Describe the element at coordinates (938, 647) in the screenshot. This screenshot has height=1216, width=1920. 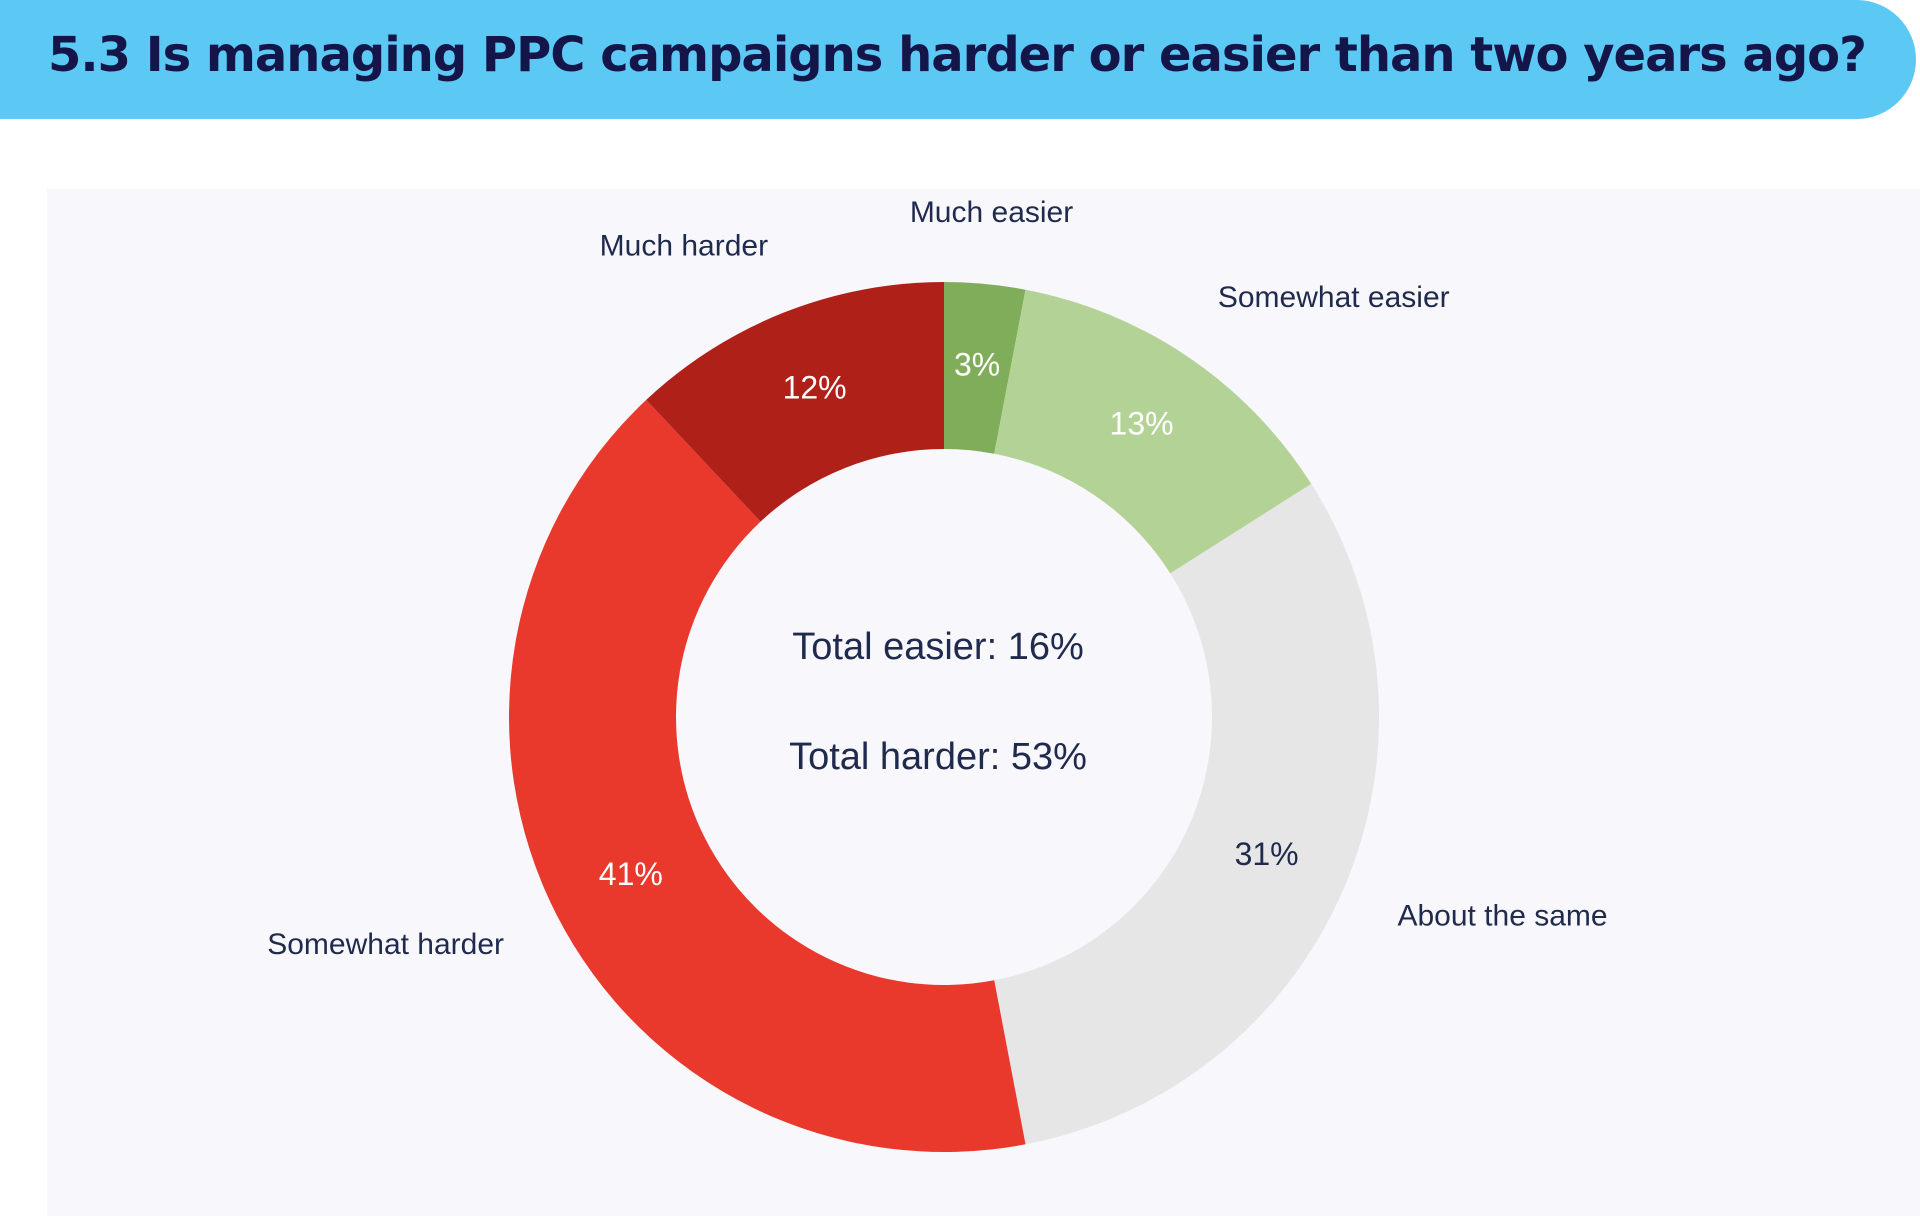
I see `annotation: Total easier: 16%` at that location.